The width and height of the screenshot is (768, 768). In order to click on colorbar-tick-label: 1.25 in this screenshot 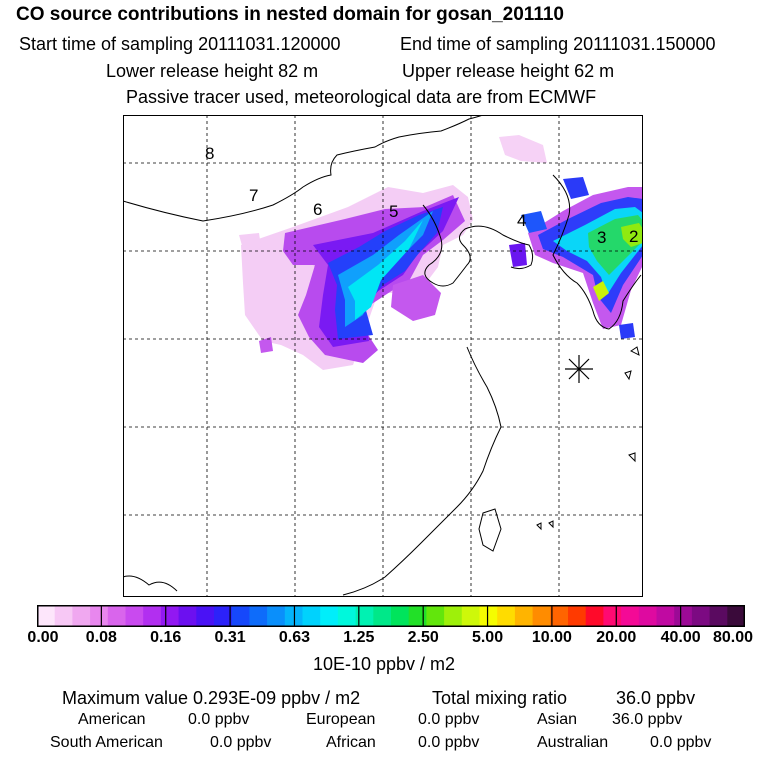, I will do `click(359, 637)`.